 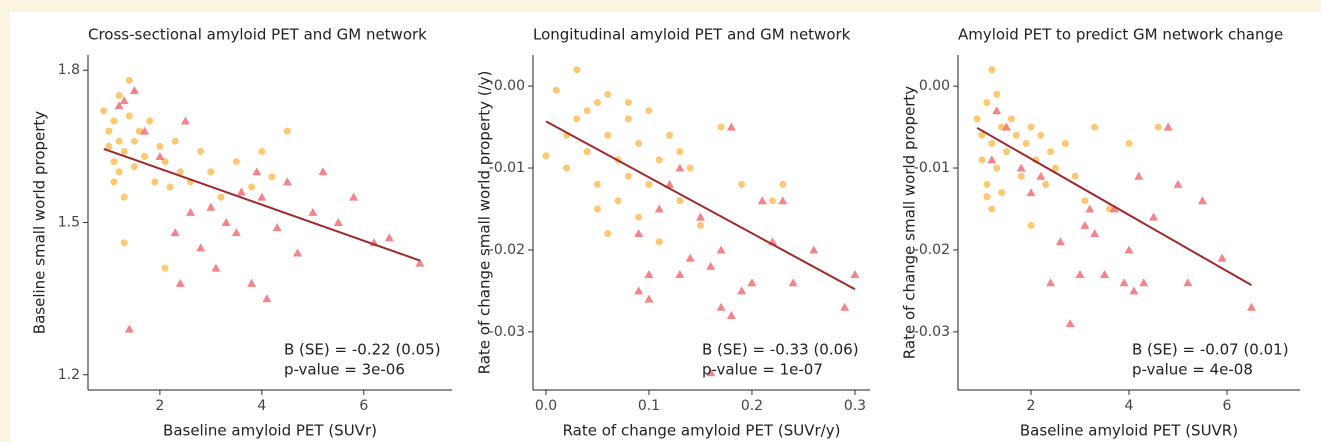 I want to click on y-tick-label: 0.00, so click(x=509, y=86).